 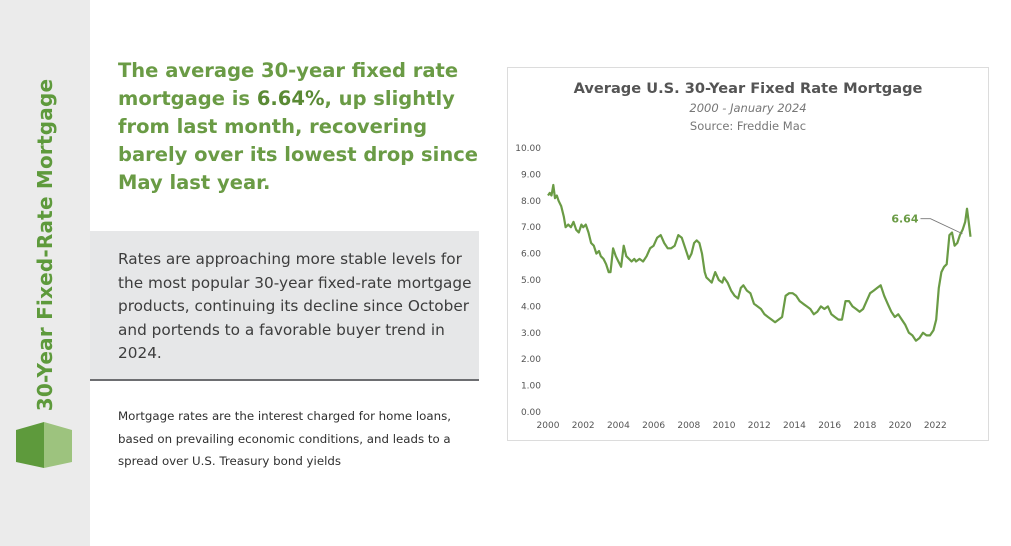 I want to click on sidebar: 30-Year Fixed-Rate Mortgage, so click(x=45, y=273).